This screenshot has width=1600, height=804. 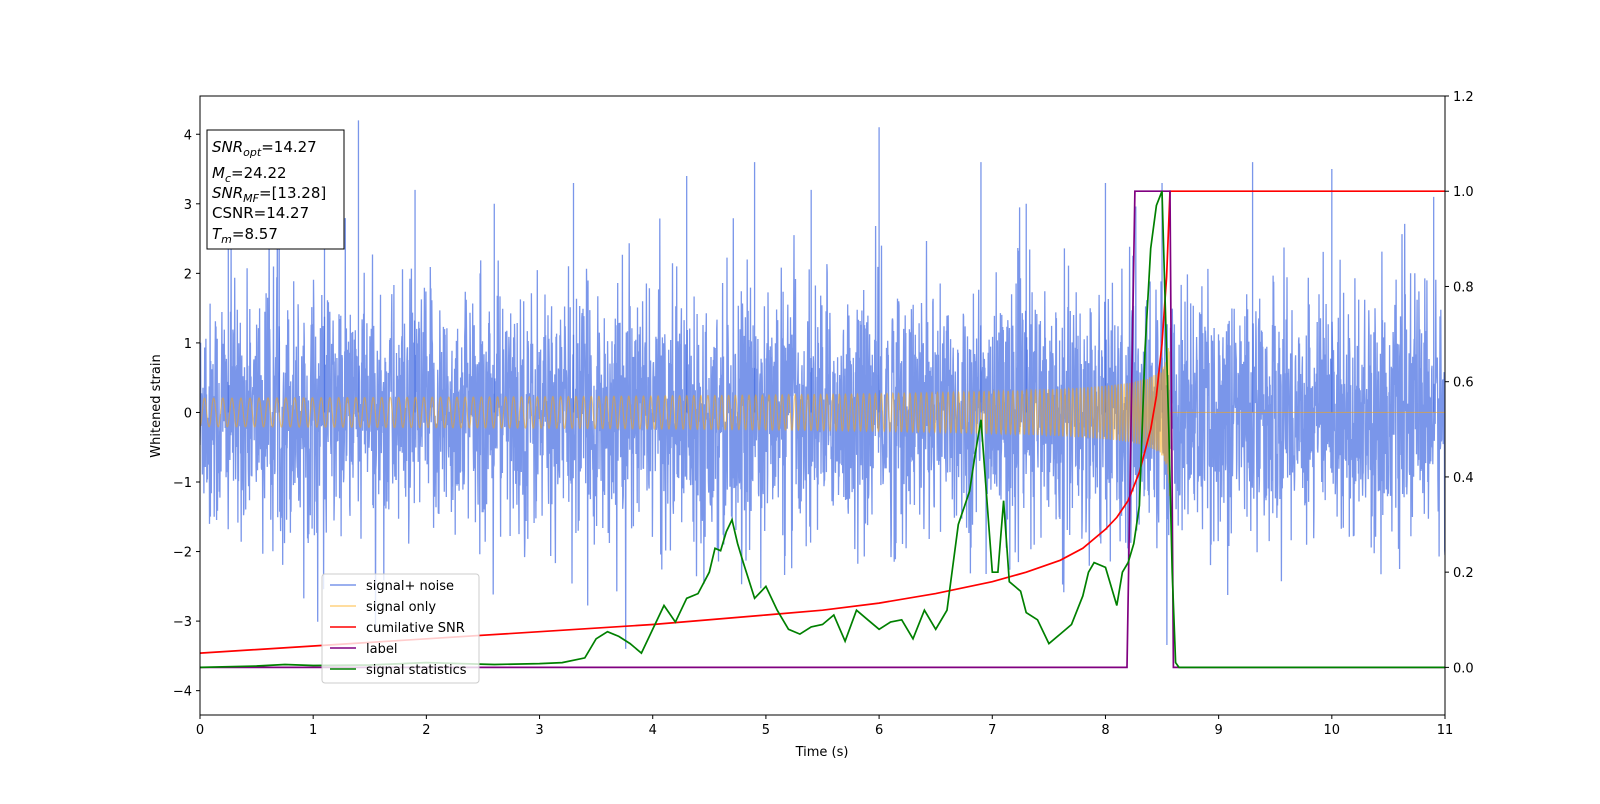 What do you see at coordinates (766, 730) in the screenshot?
I see `x-tick-label: 5` at bounding box center [766, 730].